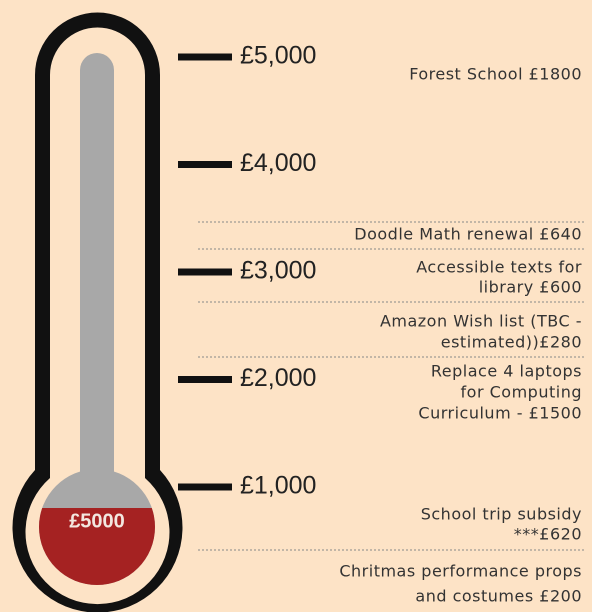  Describe the element at coordinates (468, 234) in the screenshot. I see `item-text: Doodle Math renewal £640` at that location.